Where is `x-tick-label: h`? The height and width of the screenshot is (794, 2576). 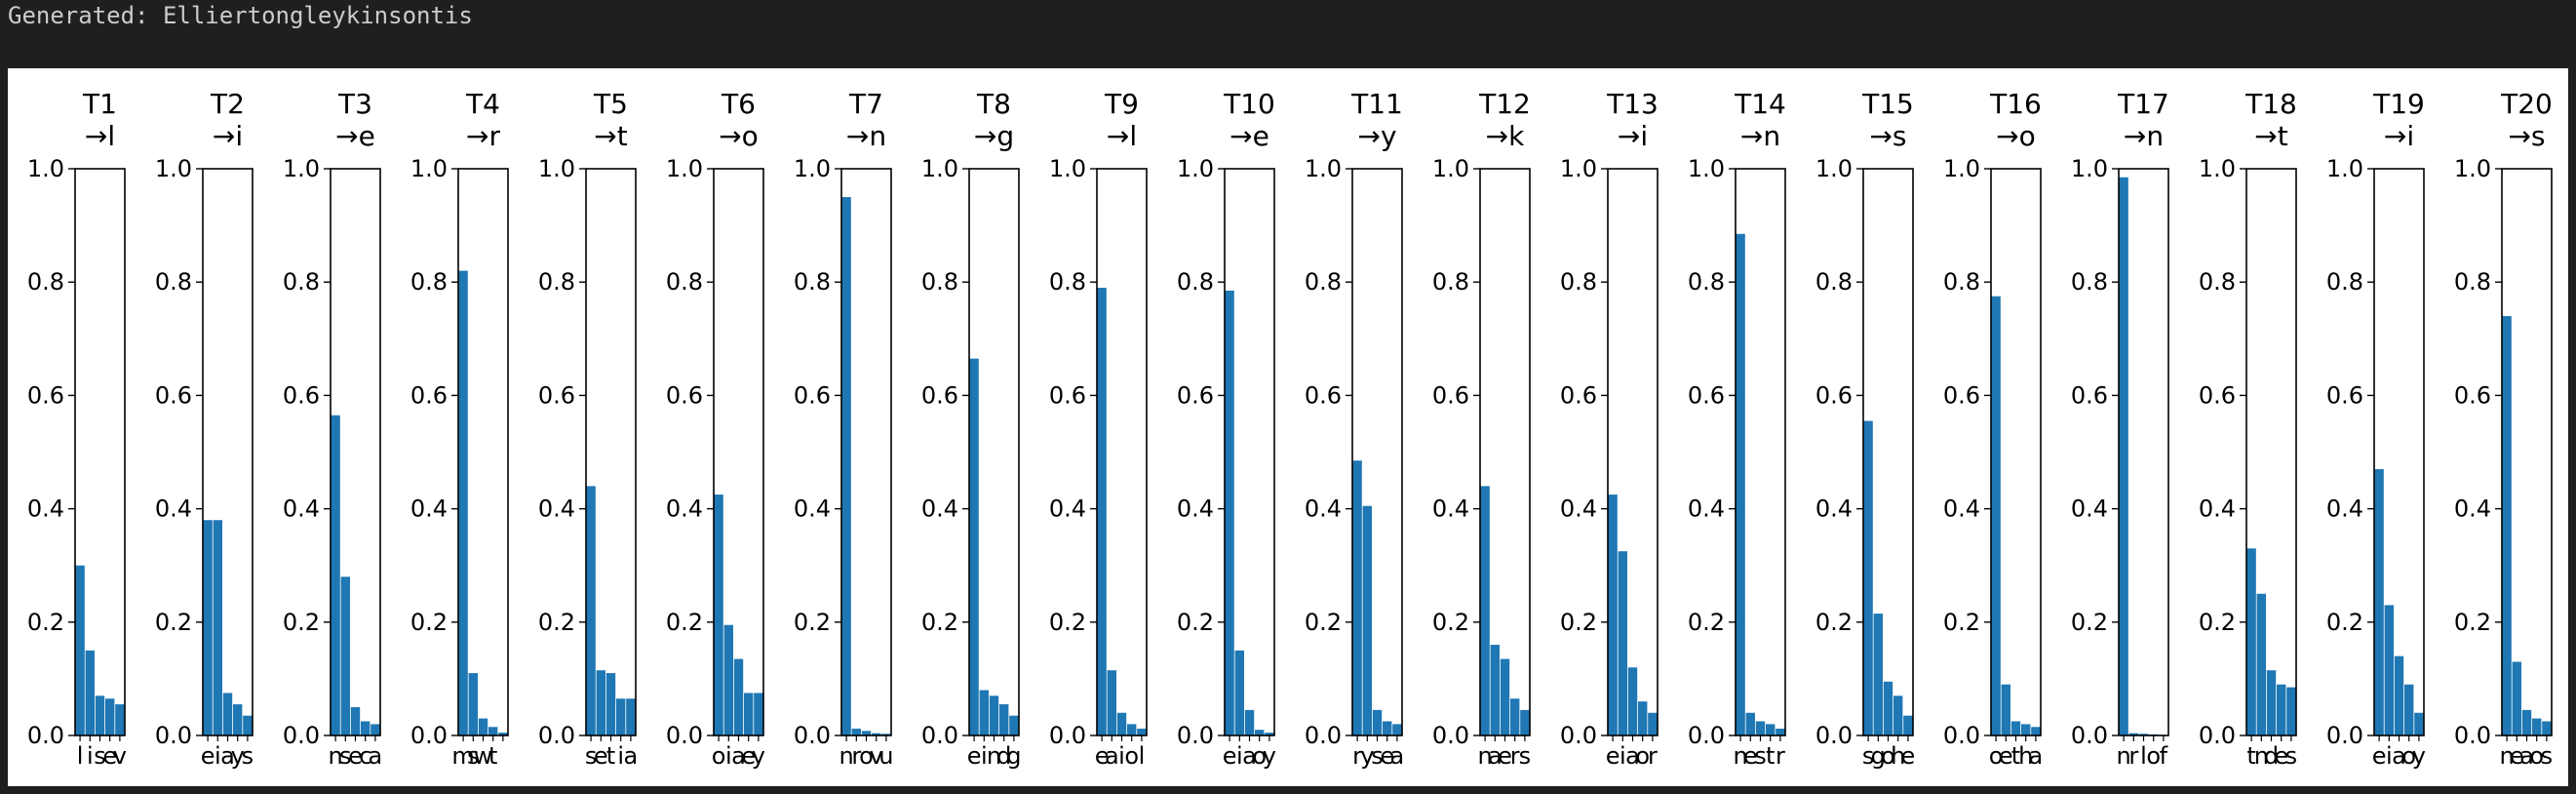
x-tick-label: h is located at coordinates (1898, 756).